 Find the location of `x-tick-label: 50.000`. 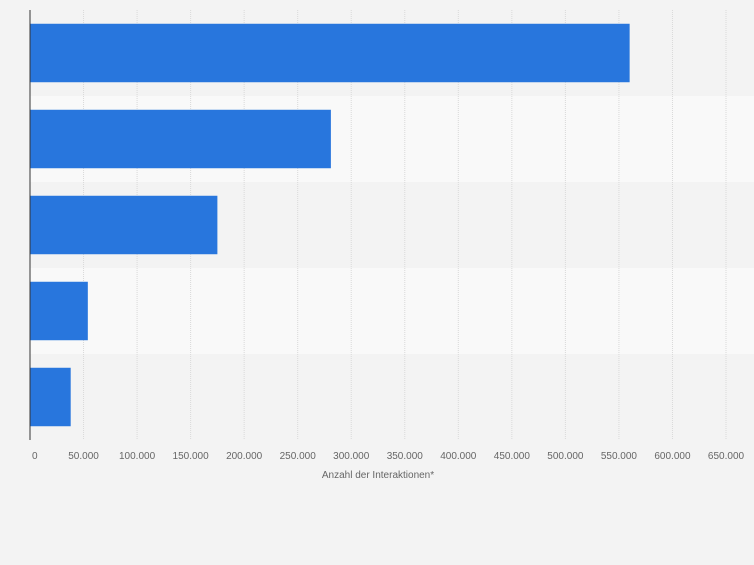

x-tick-label: 50.000 is located at coordinates (83, 456).